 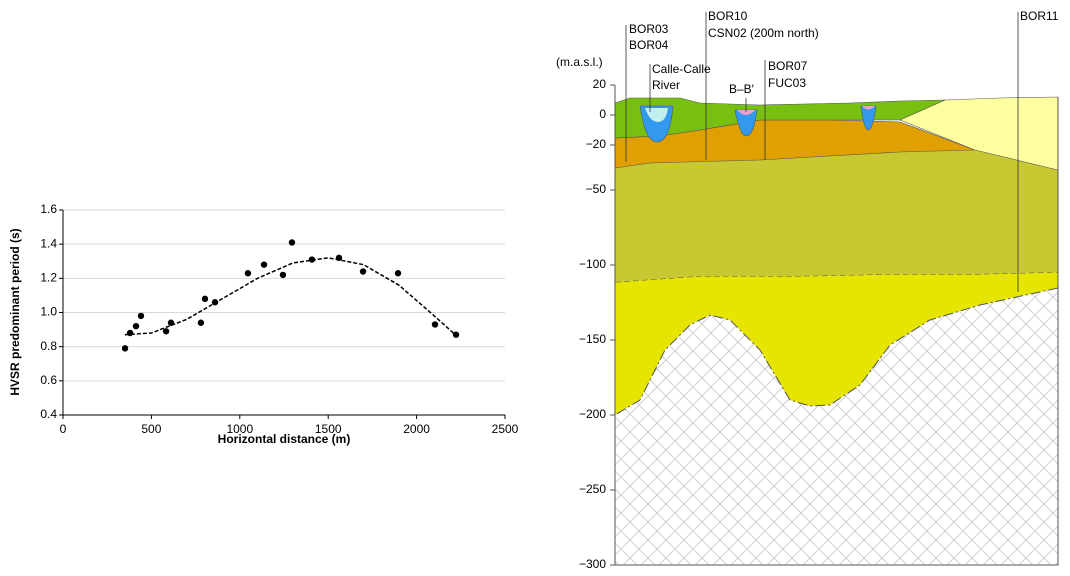 What do you see at coordinates (600, 84) in the screenshot?
I see `y-tick-label: 20` at bounding box center [600, 84].